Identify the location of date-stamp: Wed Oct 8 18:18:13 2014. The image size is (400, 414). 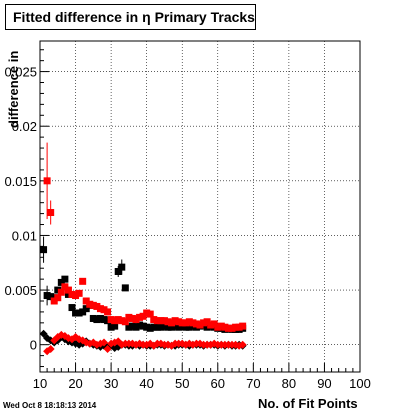
(50, 405).